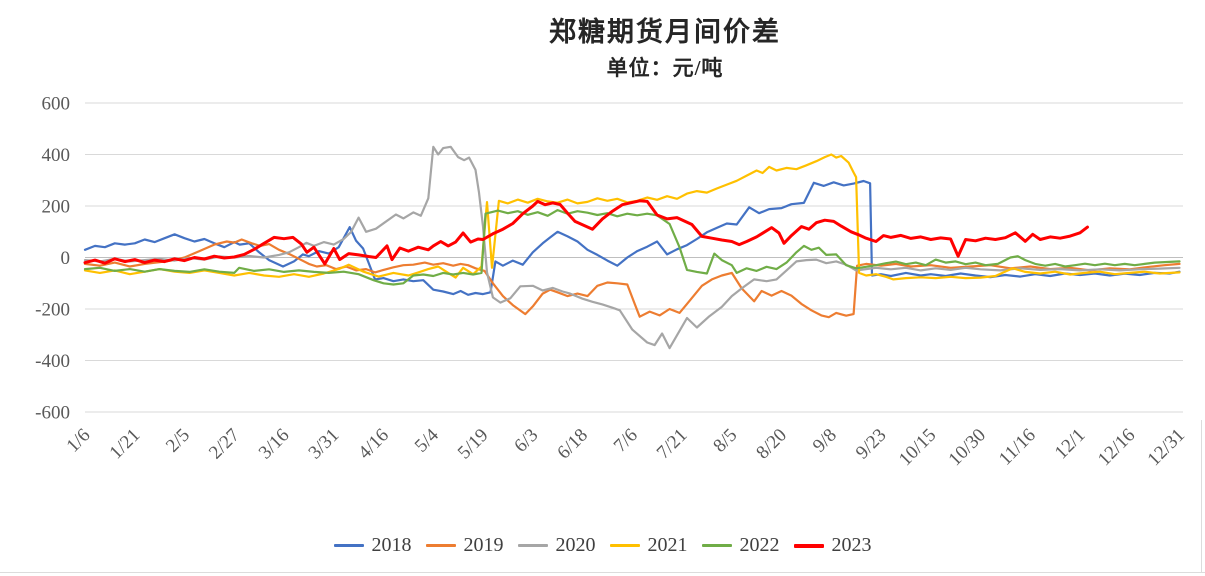 The width and height of the screenshot is (1205, 576). Describe the element at coordinates (626, 441) in the screenshot. I see `x-tick-label: 7/6` at that location.